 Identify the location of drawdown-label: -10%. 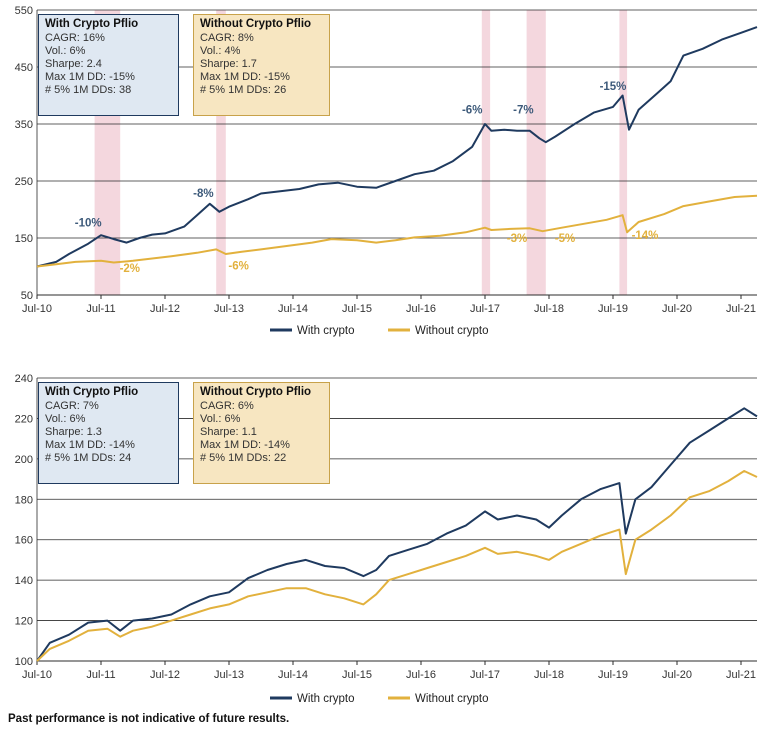
(88, 224).